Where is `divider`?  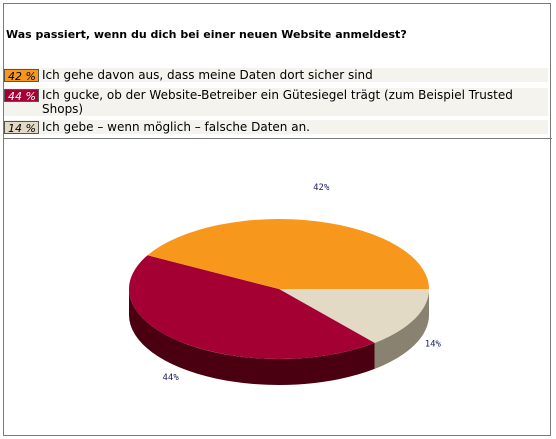 divider is located at coordinates (277, 138).